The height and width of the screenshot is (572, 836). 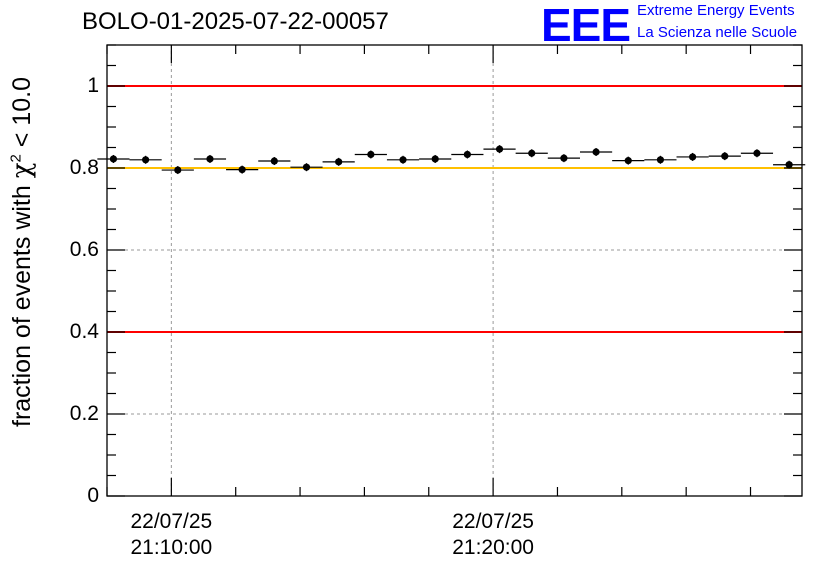 What do you see at coordinates (493, 535) in the screenshot?
I see `x-tick-label: 22/07/25 21:20:00` at bounding box center [493, 535].